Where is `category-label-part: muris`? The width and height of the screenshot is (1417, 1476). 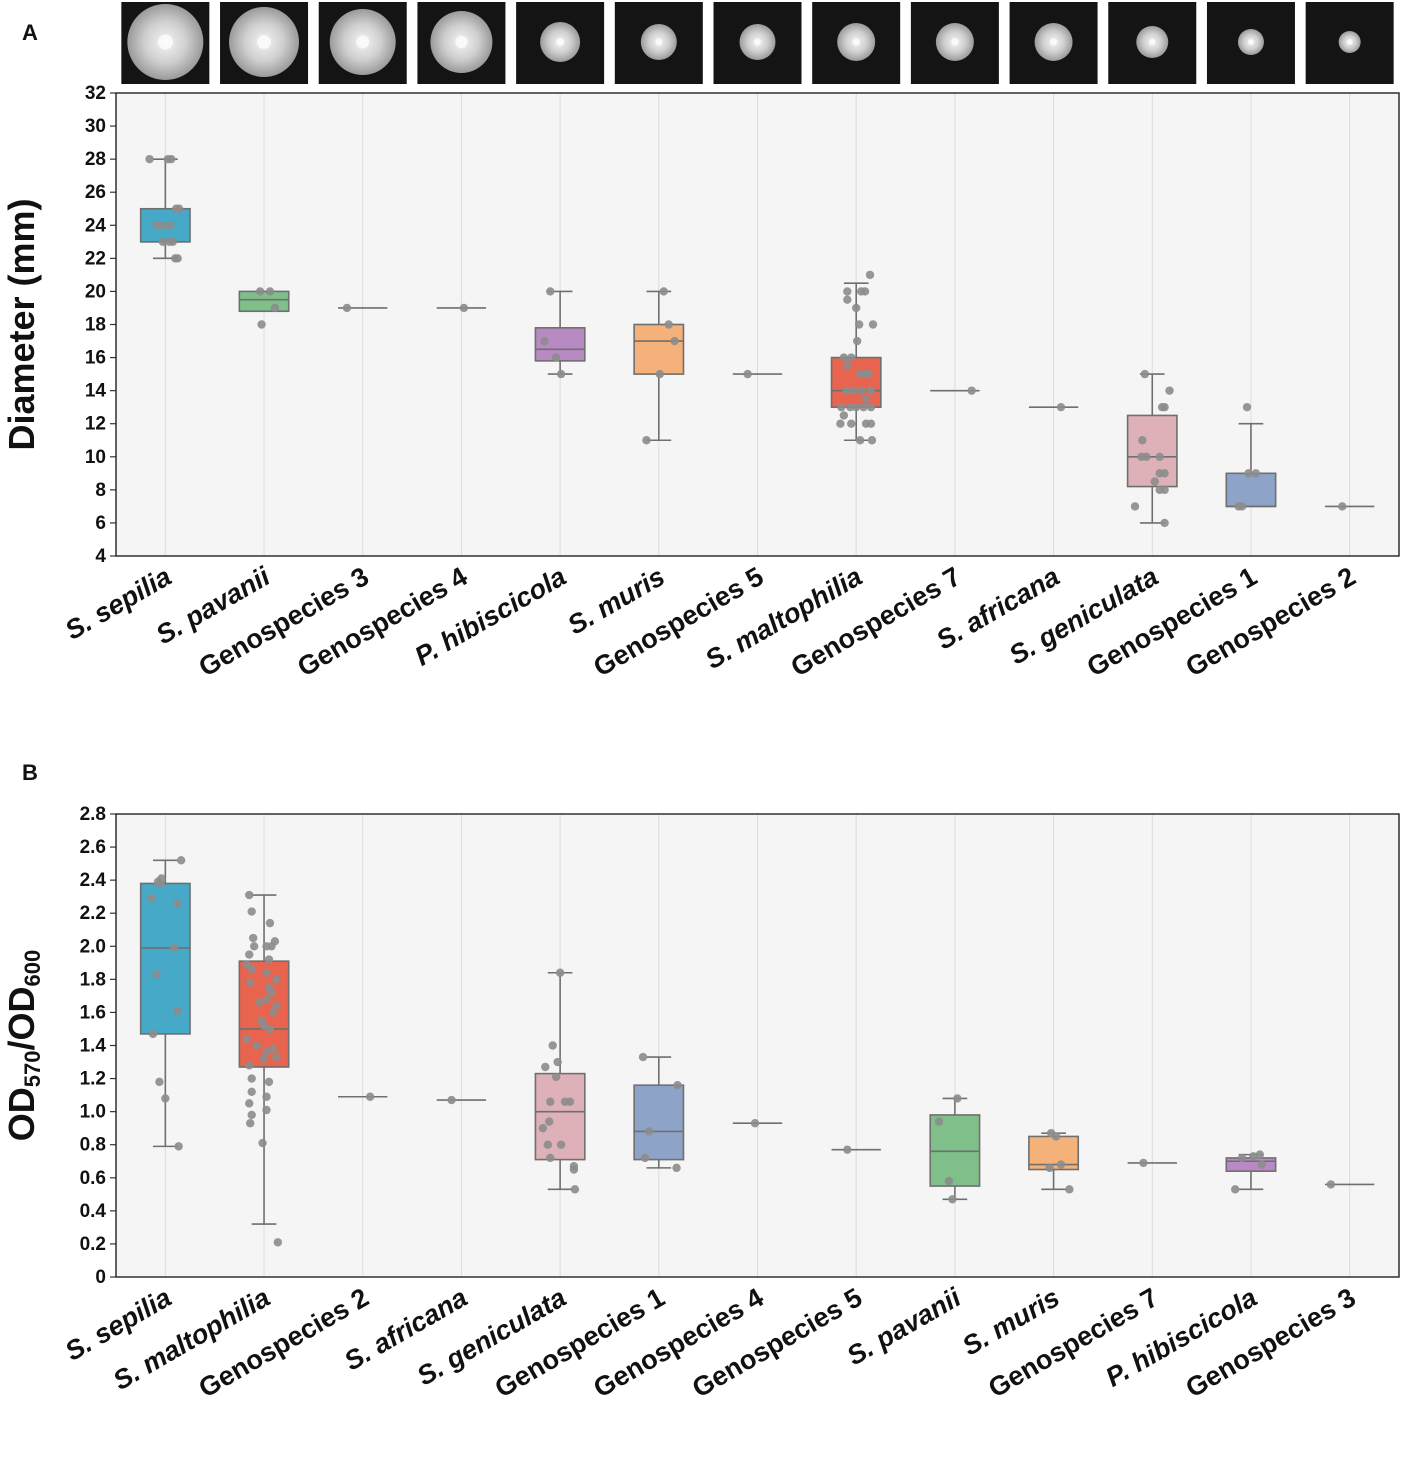 category-label-part: muris is located at coordinates (630, 592).